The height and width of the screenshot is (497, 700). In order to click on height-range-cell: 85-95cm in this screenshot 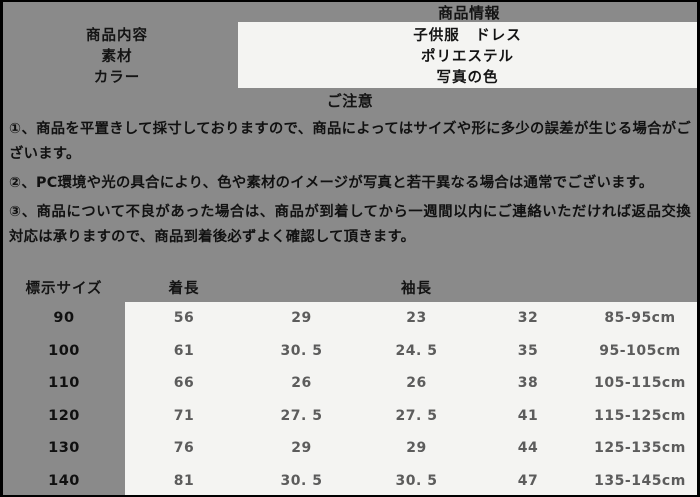, I will do `click(640, 318)`.